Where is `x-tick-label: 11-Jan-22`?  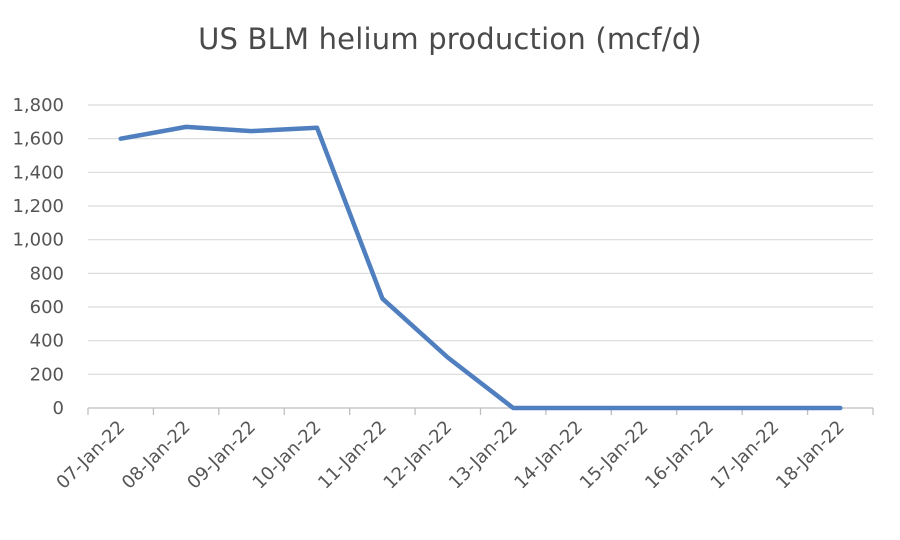 x-tick-label: 11-Jan-22 is located at coordinates (352, 455).